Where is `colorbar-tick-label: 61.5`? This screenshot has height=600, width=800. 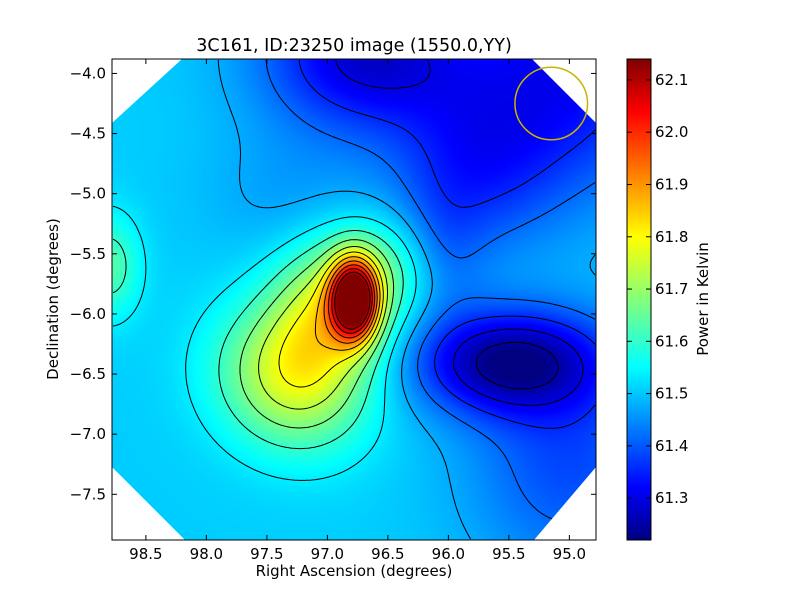
colorbar-tick-label: 61.5 is located at coordinates (671, 394).